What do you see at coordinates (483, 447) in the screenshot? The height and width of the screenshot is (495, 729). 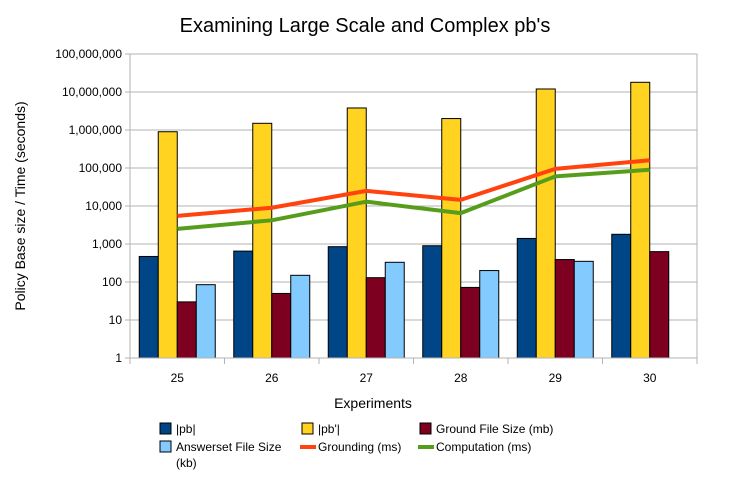 I see `legend-label: Computation (ms)` at bounding box center [483, 447].